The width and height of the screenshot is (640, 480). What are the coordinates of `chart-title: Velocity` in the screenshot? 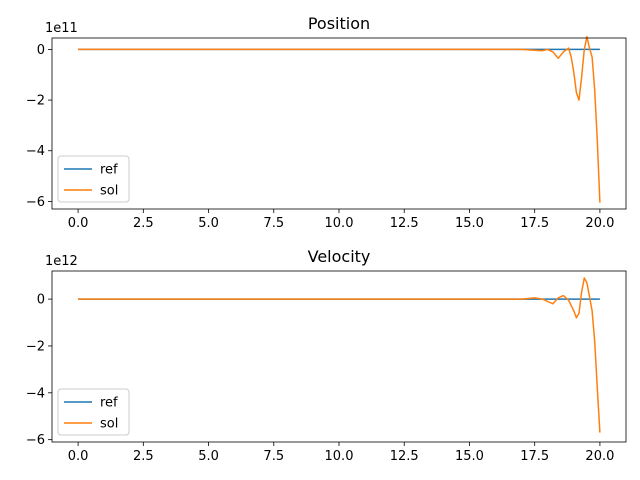 It's located at (339, 256).